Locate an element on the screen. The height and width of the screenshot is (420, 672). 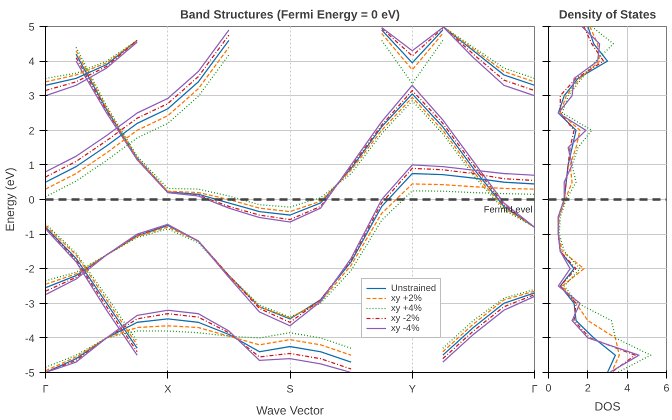
y-tick-label: 2 is located at coordinates (31, 131).